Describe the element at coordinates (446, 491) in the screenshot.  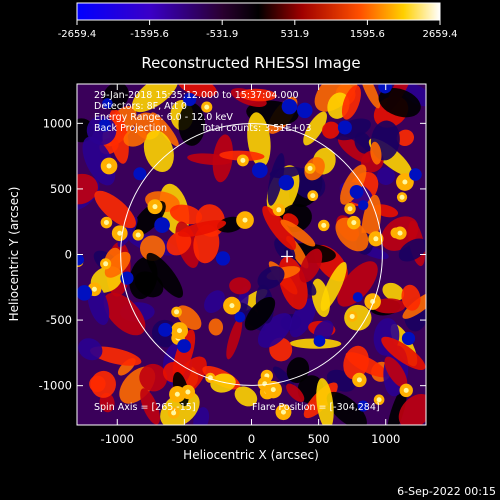
I see `footer-date: 6-Sep-2022 00:15` at that location.